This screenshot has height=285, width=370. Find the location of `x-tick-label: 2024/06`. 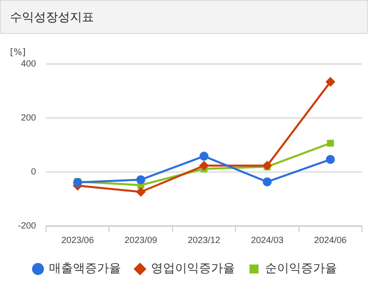

x-tick-label: 2024/06 is located at coordinates (330, 240).